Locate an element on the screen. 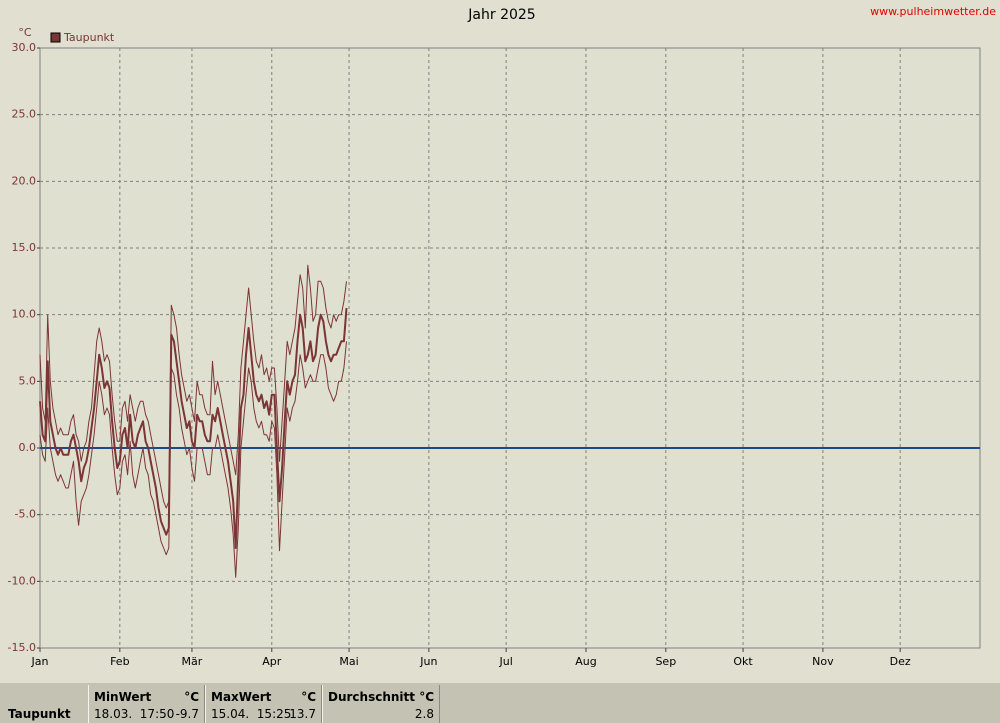 The width and height of the screenshot is (1000, 723). x-tick-label: Jan is located at coordinates (40, 661).